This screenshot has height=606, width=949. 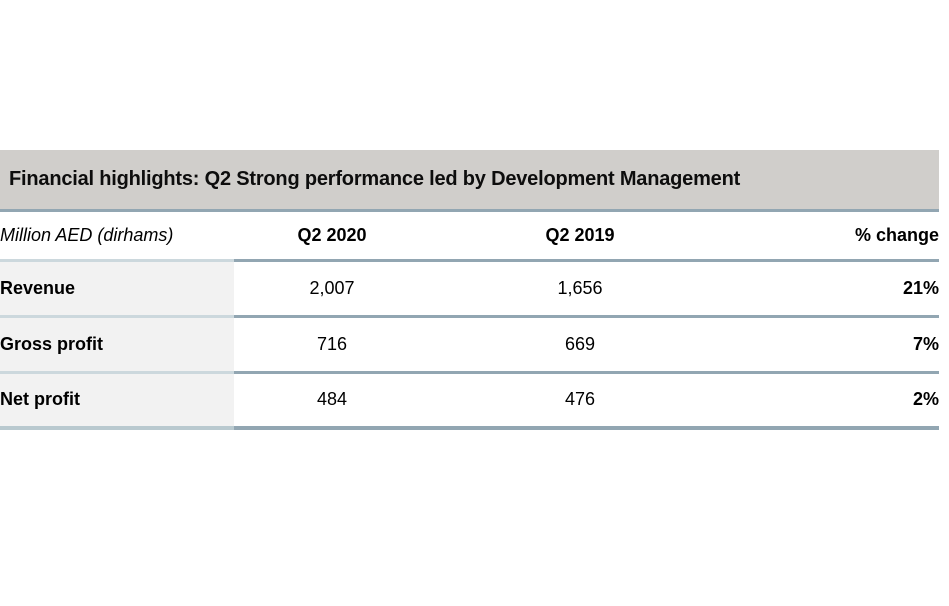 What do you see at coordinates (332, 345) in the screenshot?
I see `gross-profit-q2-2020-value: 716` at bounding box center [332, 345].